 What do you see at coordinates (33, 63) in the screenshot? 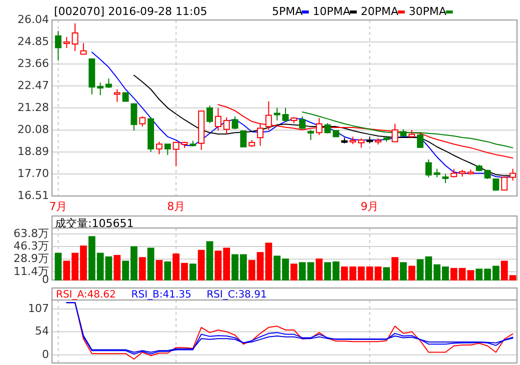
I see `y-tick-label: 23.66` at bounding box center [33, 63].